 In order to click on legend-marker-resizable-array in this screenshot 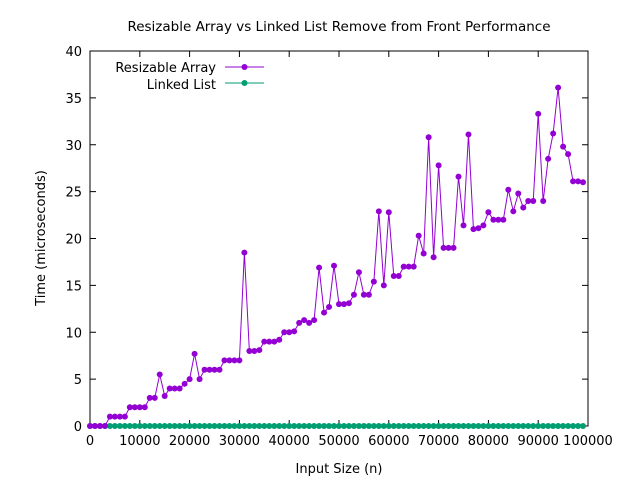, I will do `click(244, 67)`.